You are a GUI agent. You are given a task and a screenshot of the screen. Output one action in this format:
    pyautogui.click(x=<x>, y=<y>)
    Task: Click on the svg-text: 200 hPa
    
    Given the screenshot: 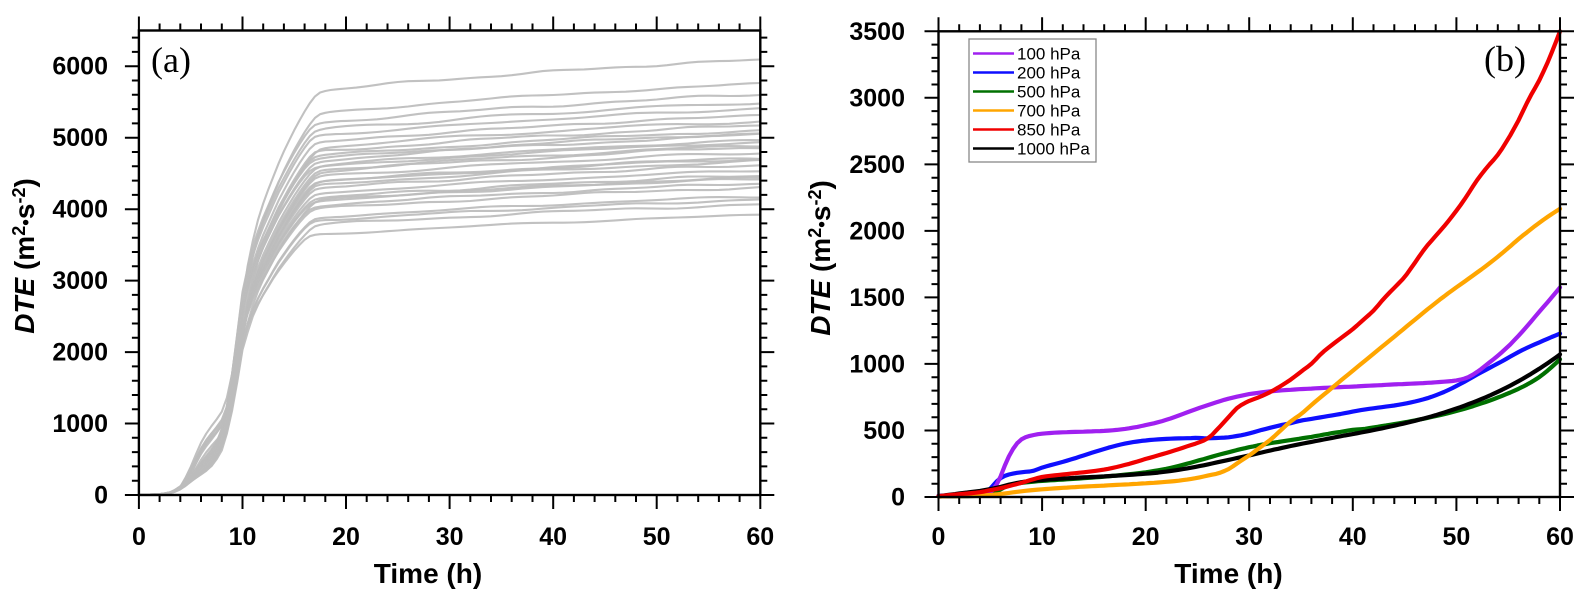 What is the action you would take?
    pyautogui.click(x=1049, y=73)
    